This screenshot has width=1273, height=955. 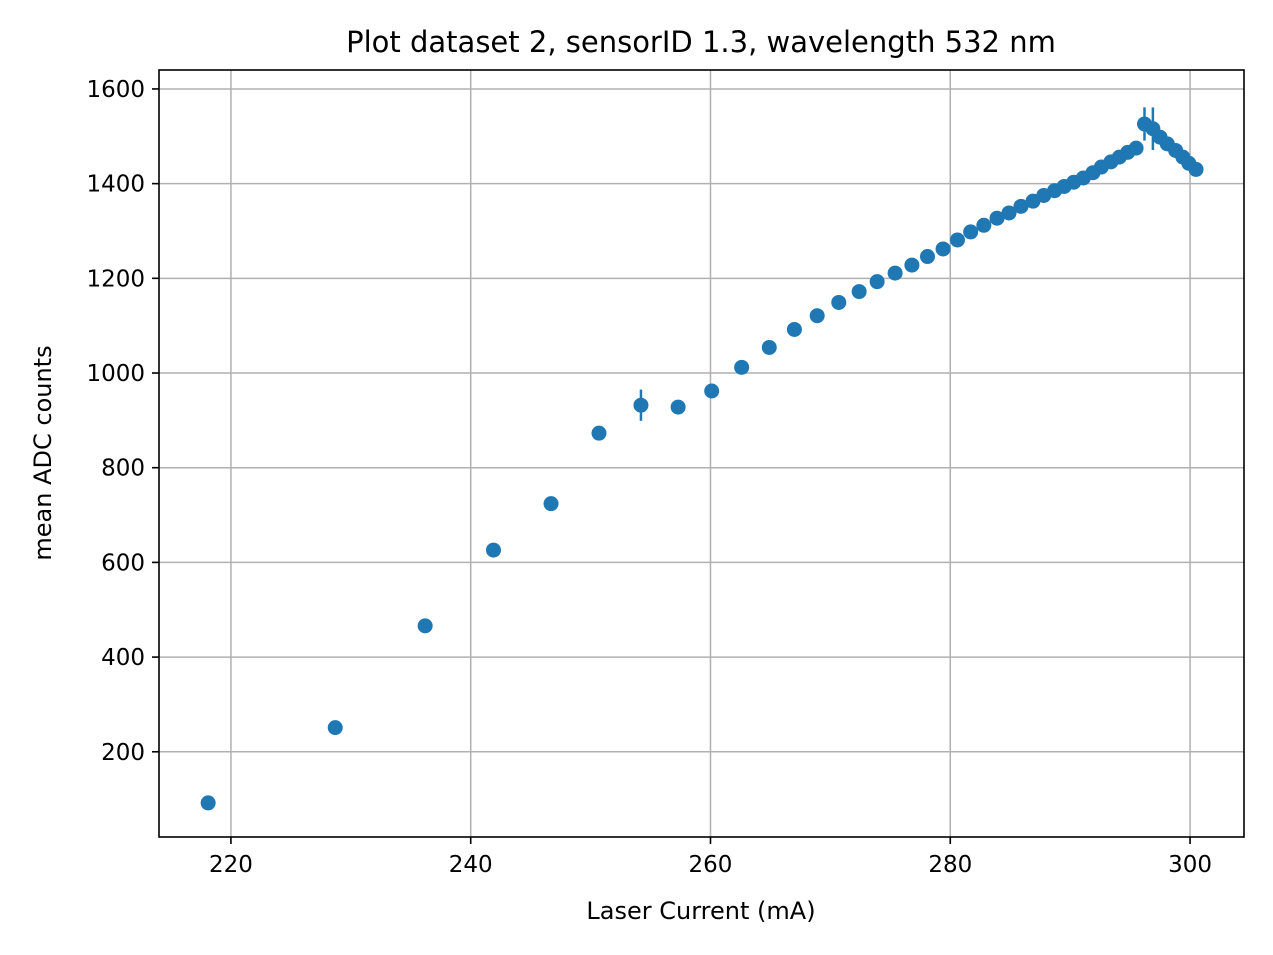 I want to click on y-tick-label: 1200, so click(x=115, y=279).